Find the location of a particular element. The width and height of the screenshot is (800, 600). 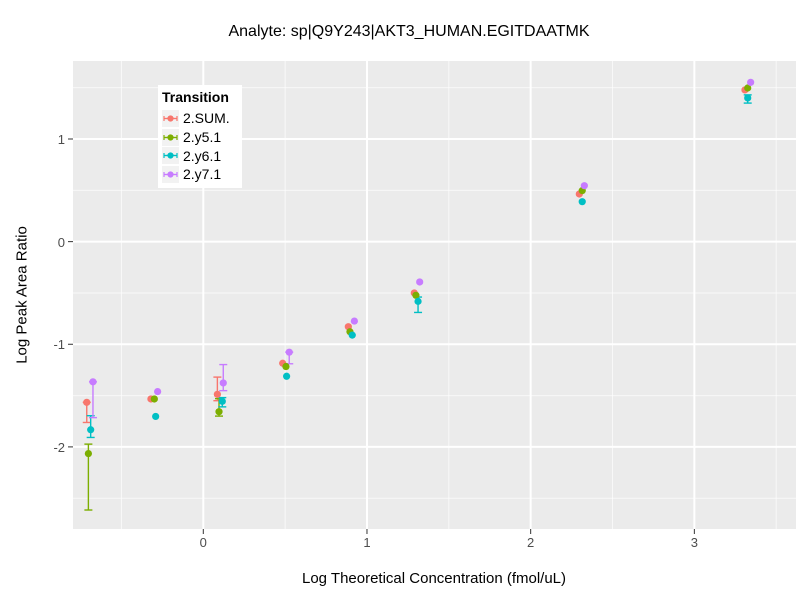

y-tick-label: 1 is located at coordinates (61, 139).